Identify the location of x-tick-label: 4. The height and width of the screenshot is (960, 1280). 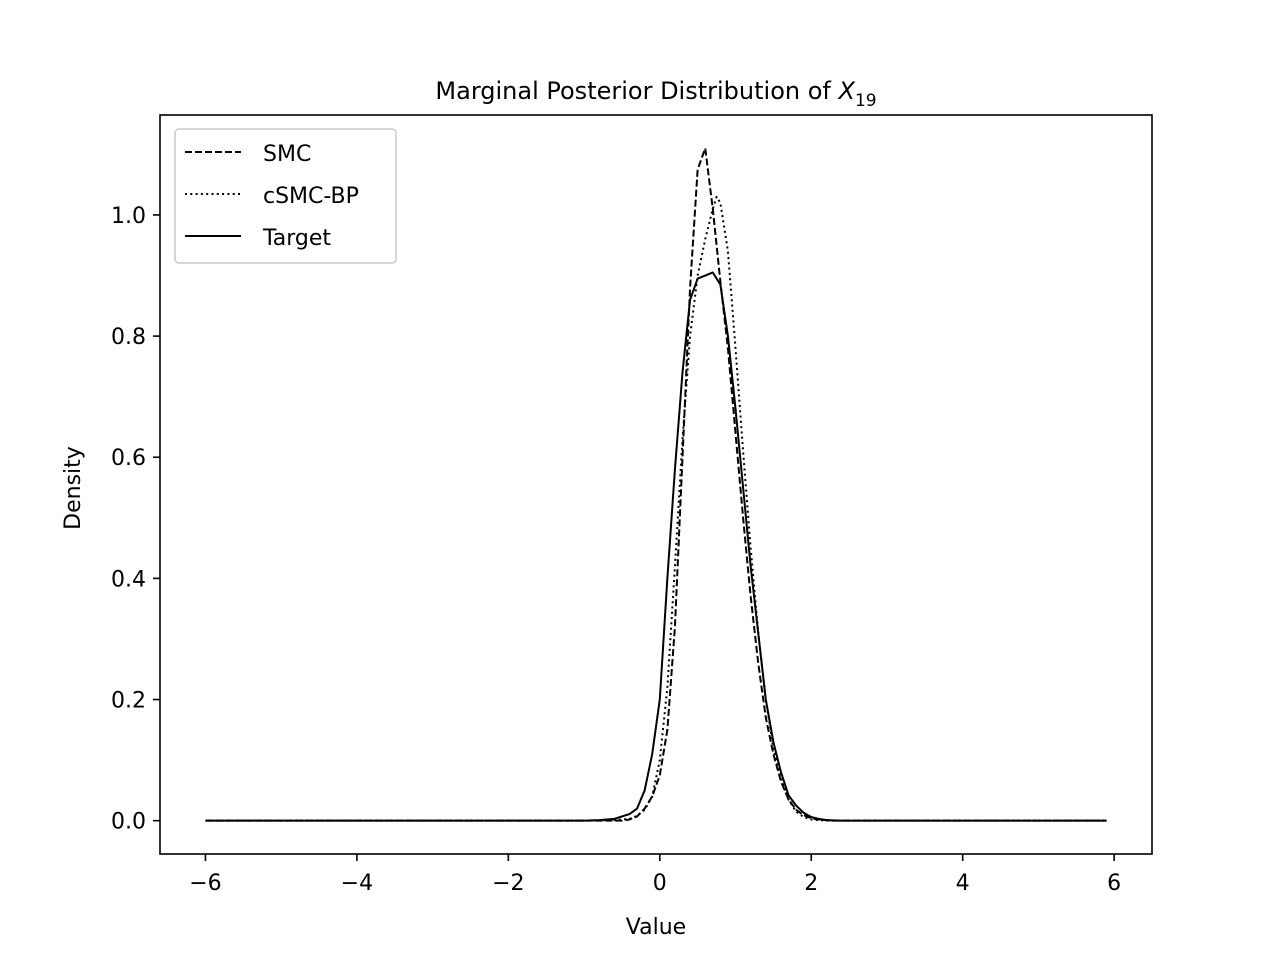
(963, 883).